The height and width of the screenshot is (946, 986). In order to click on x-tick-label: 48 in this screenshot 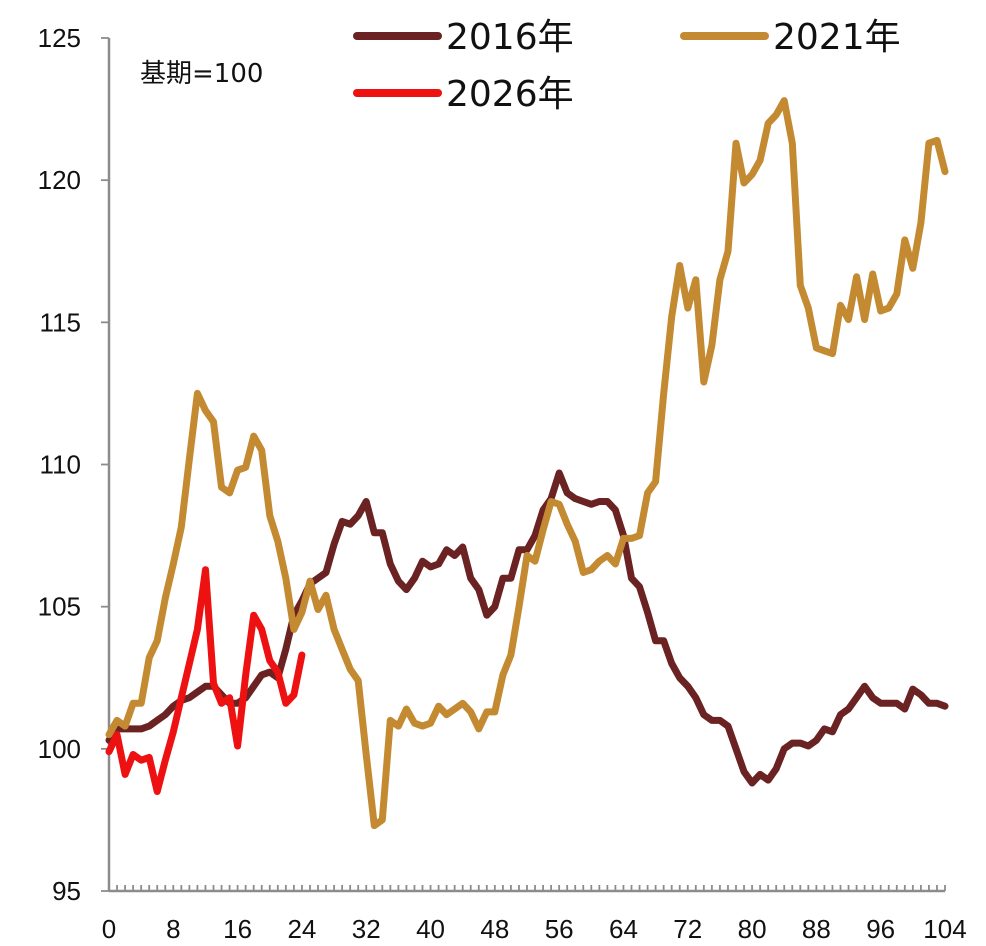, I will do `click(494, 929)`.